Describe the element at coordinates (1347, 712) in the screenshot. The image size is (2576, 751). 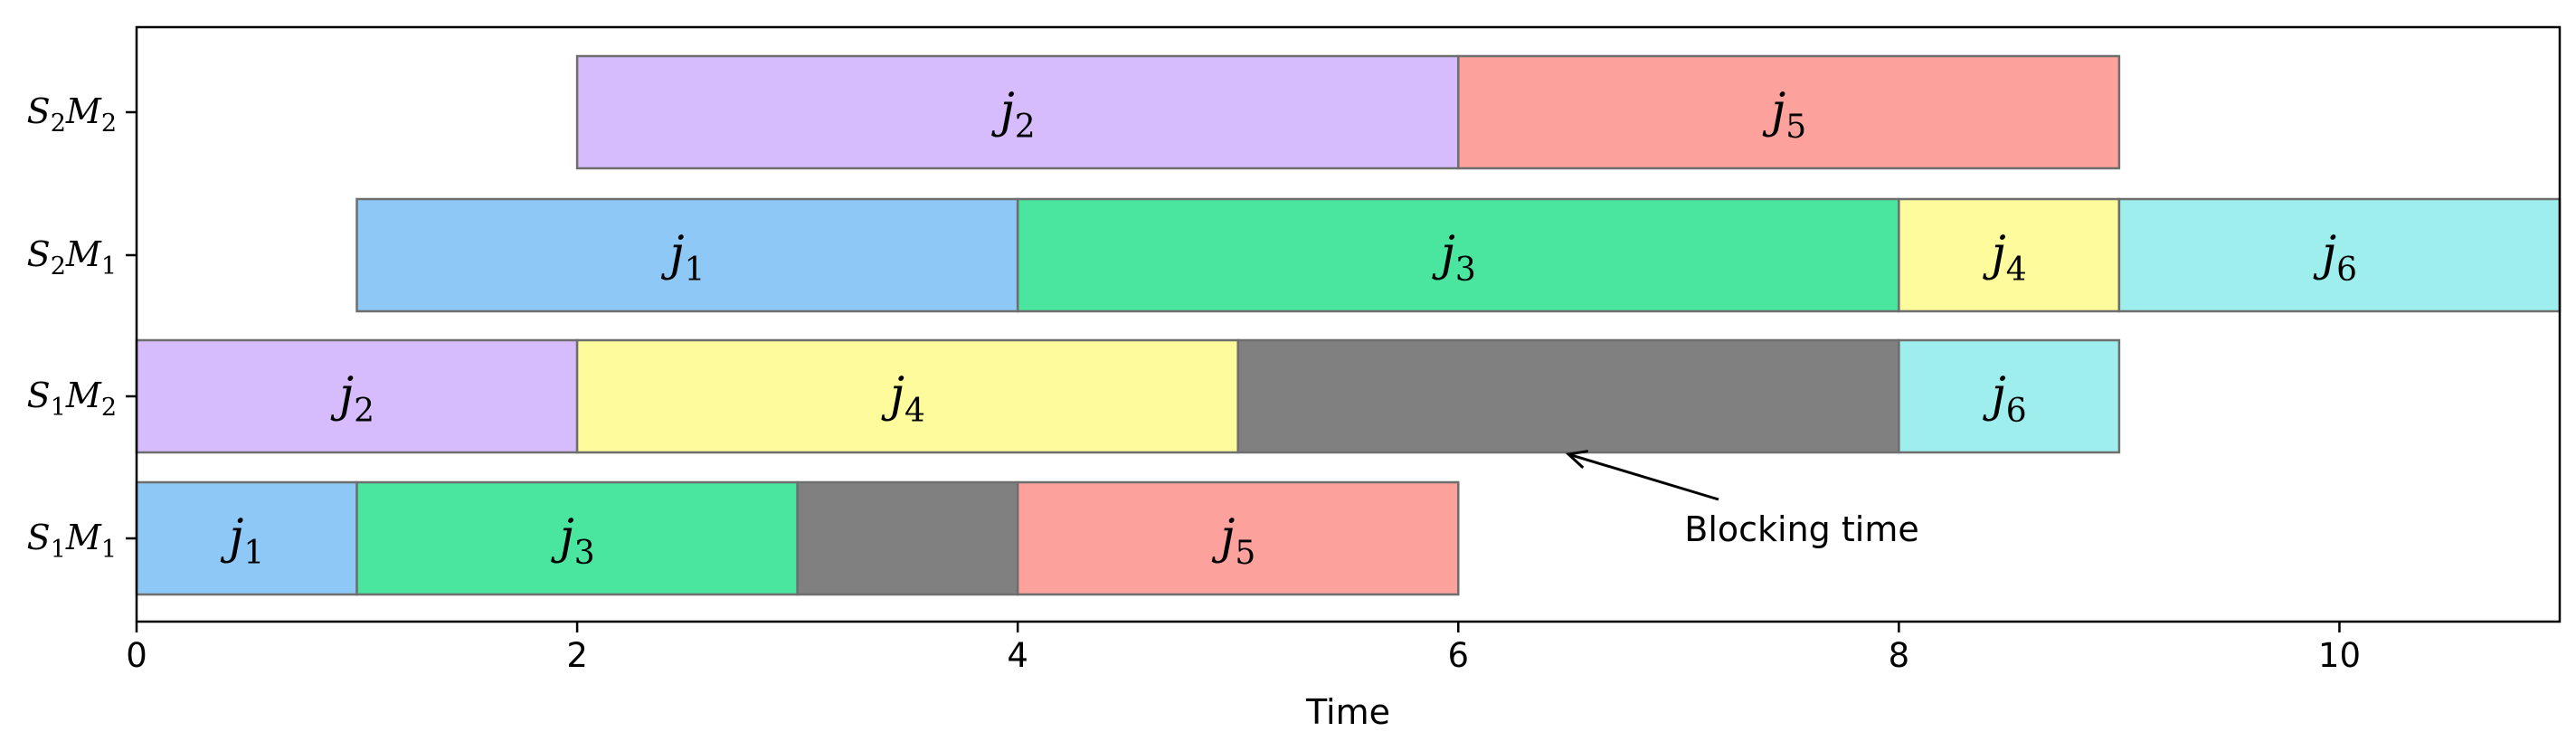
I see `x-axis-title: Time` at that location.